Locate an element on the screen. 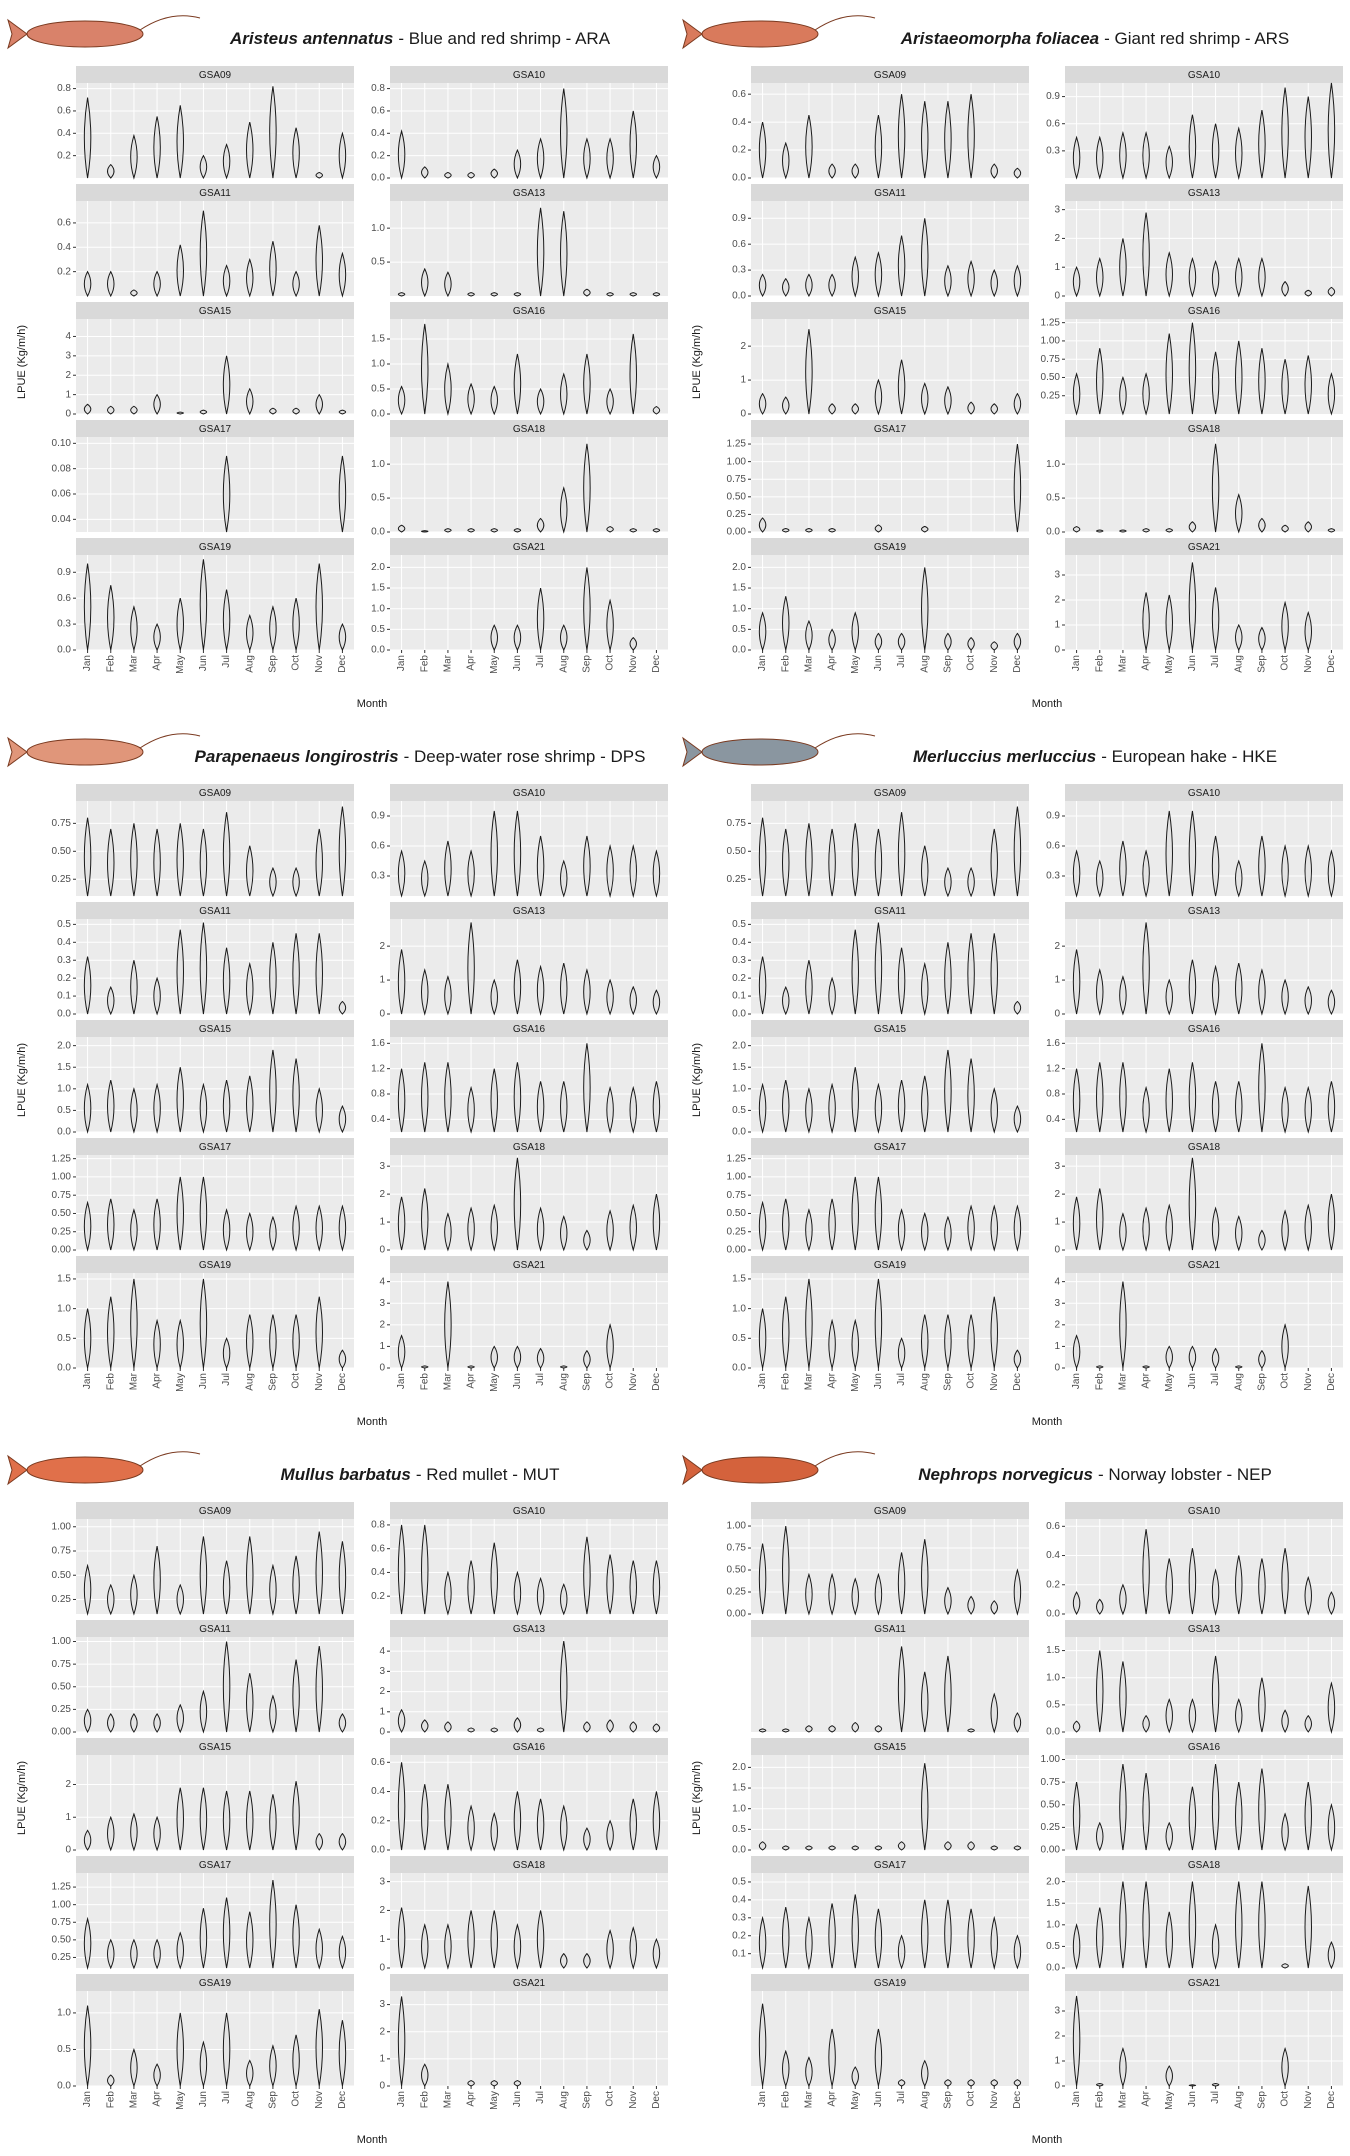  y-tick-label: 0.6 is located at coordinates (378, 1548).